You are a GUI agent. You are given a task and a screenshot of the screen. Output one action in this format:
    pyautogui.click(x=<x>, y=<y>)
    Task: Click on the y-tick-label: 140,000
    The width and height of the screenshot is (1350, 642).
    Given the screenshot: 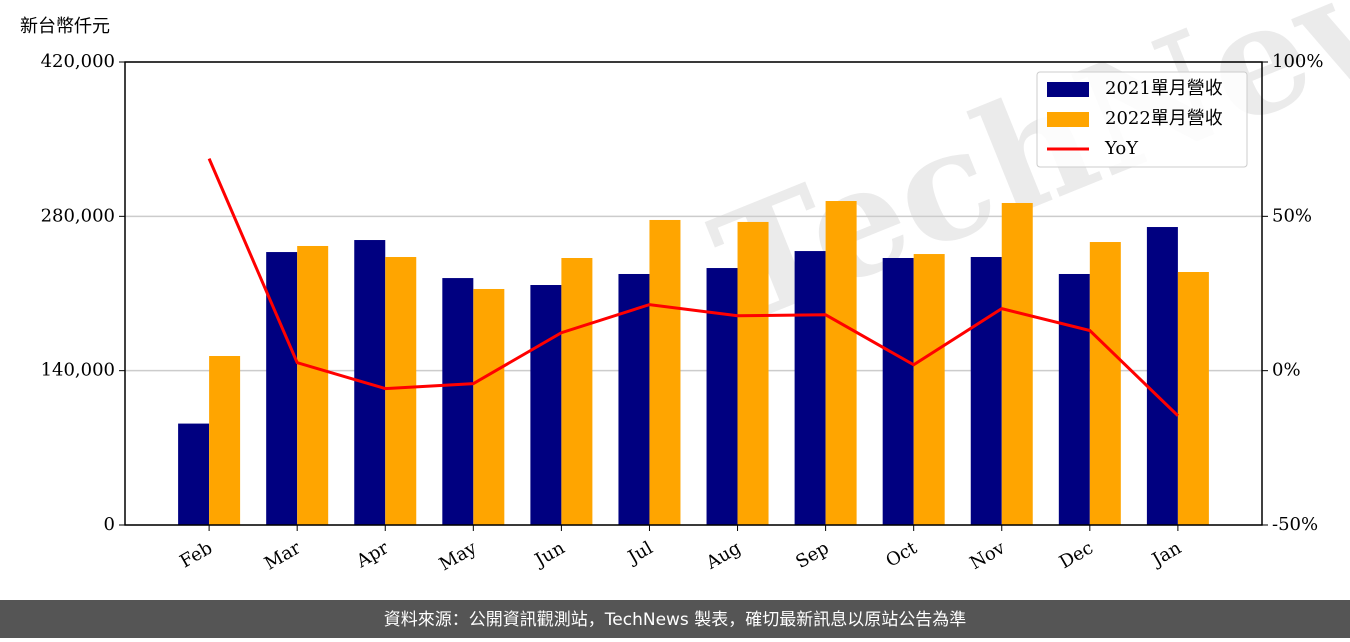 What is the action you would take?
    pyautogui.click(x=78, y=370)
    